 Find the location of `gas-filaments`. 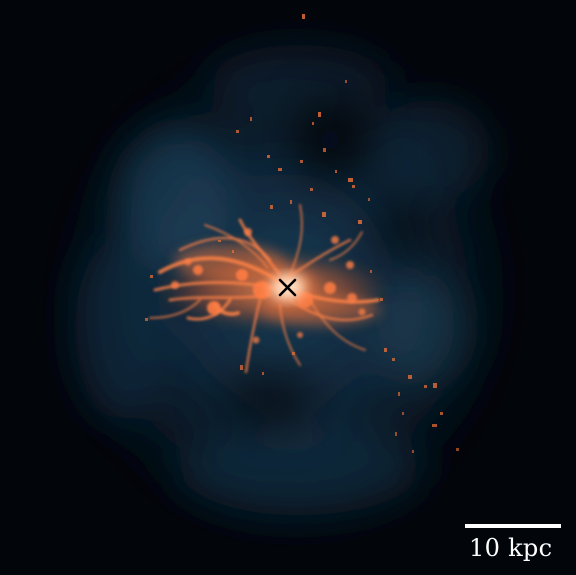

gas-filaments is located at coordinates (264, 289).